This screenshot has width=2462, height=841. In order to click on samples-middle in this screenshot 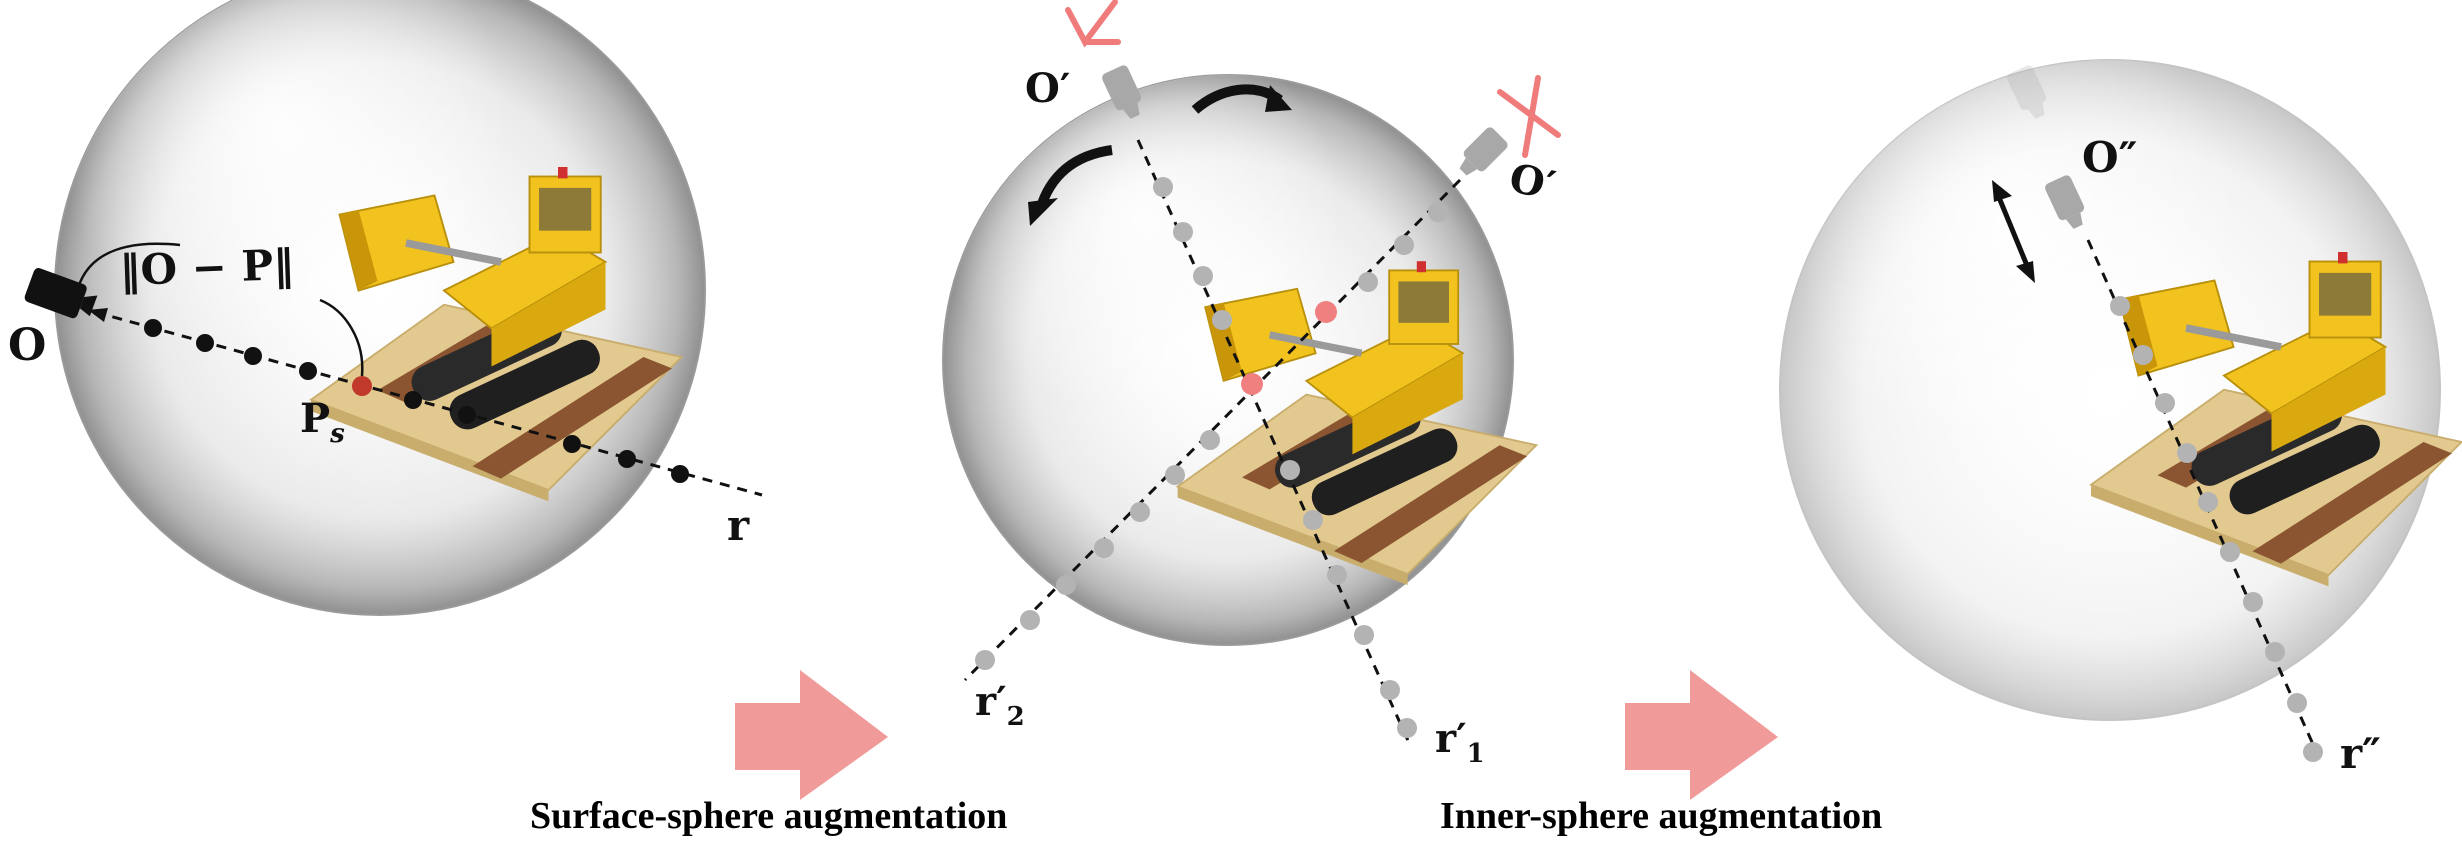, I will do `click(1211, 457)`.